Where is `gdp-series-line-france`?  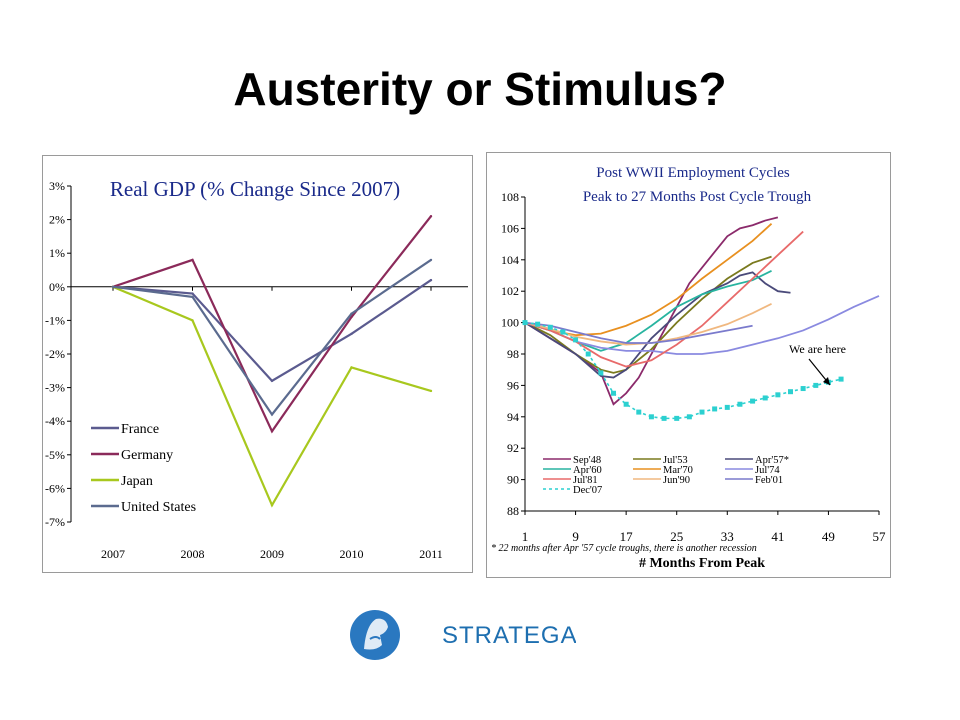
gdp-series-line-france is located at coordinates (272, 331).